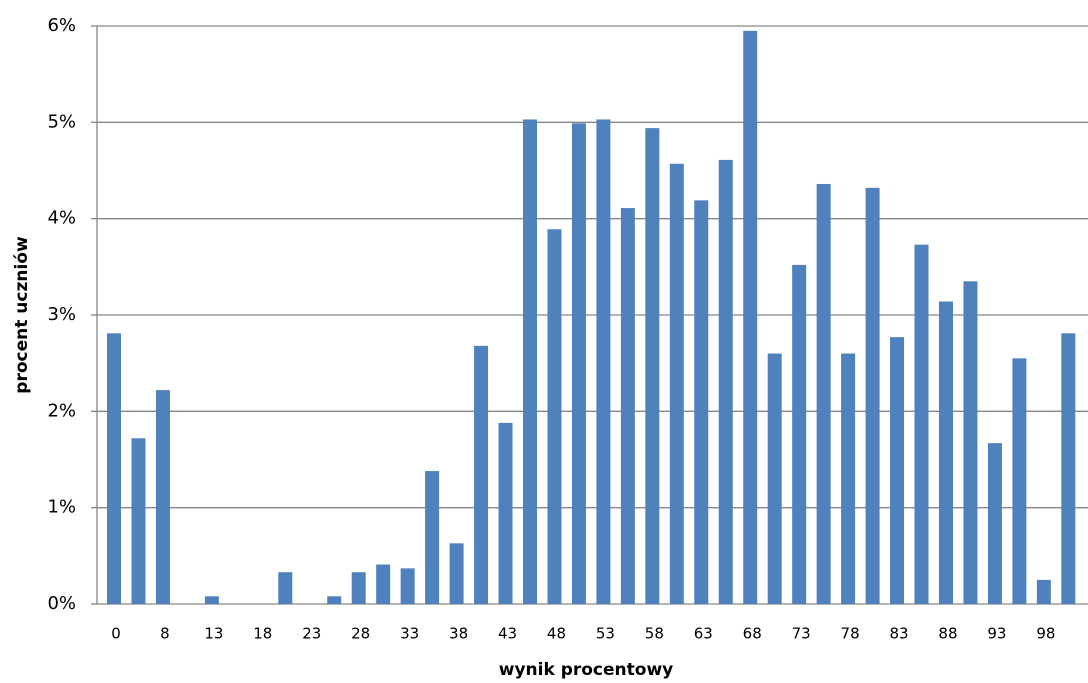 This screenshot has width=1088, height=683. Describe the element at coordinates (586, 670) in the screenshot. I see `x-axis-label: wynik procentowy` at that location.